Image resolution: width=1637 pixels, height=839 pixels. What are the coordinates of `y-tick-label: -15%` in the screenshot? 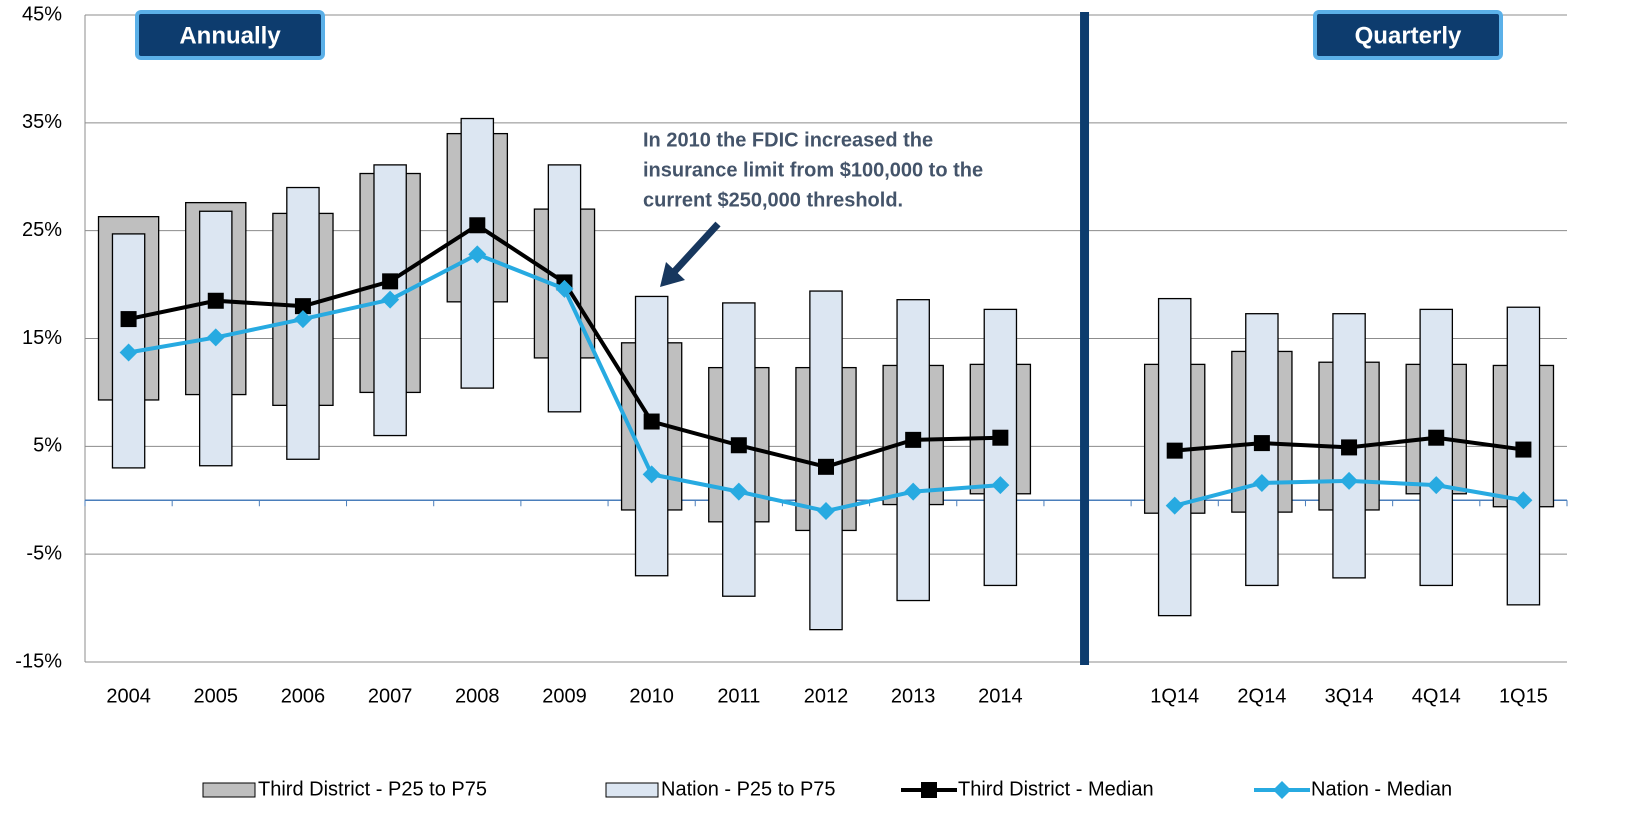 It's located at (38, 661).